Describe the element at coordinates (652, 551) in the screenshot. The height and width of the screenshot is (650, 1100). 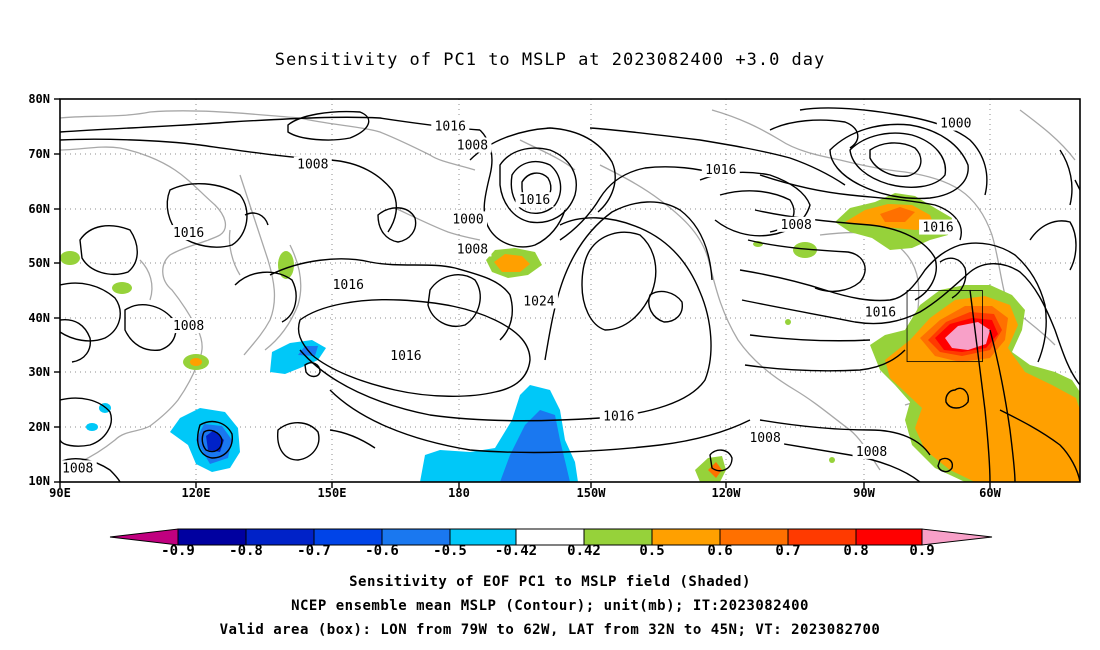
I see `colorbar-tick-label: 0.5` at that location.